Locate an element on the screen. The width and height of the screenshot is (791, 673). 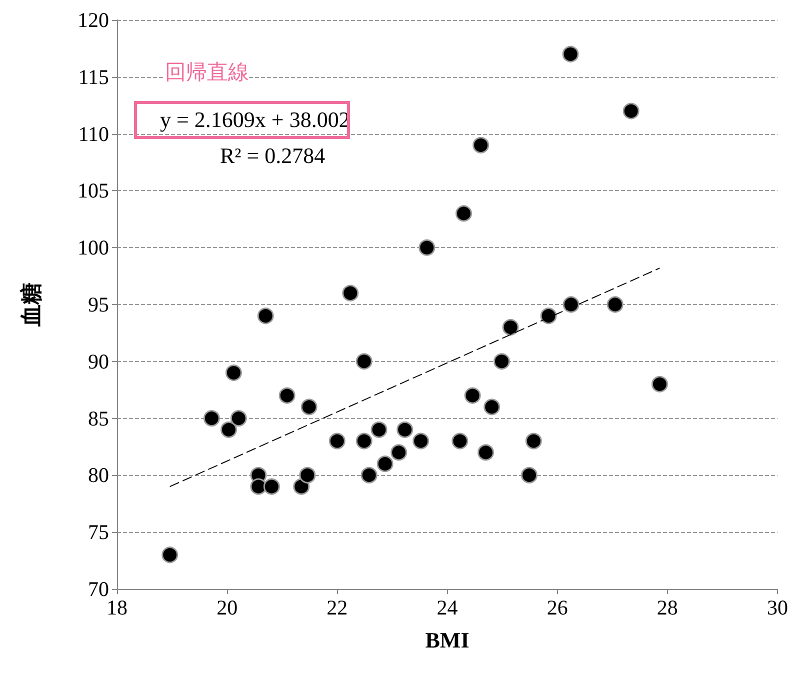
x-tick-label: 28 is located at coordinates (667, 608).